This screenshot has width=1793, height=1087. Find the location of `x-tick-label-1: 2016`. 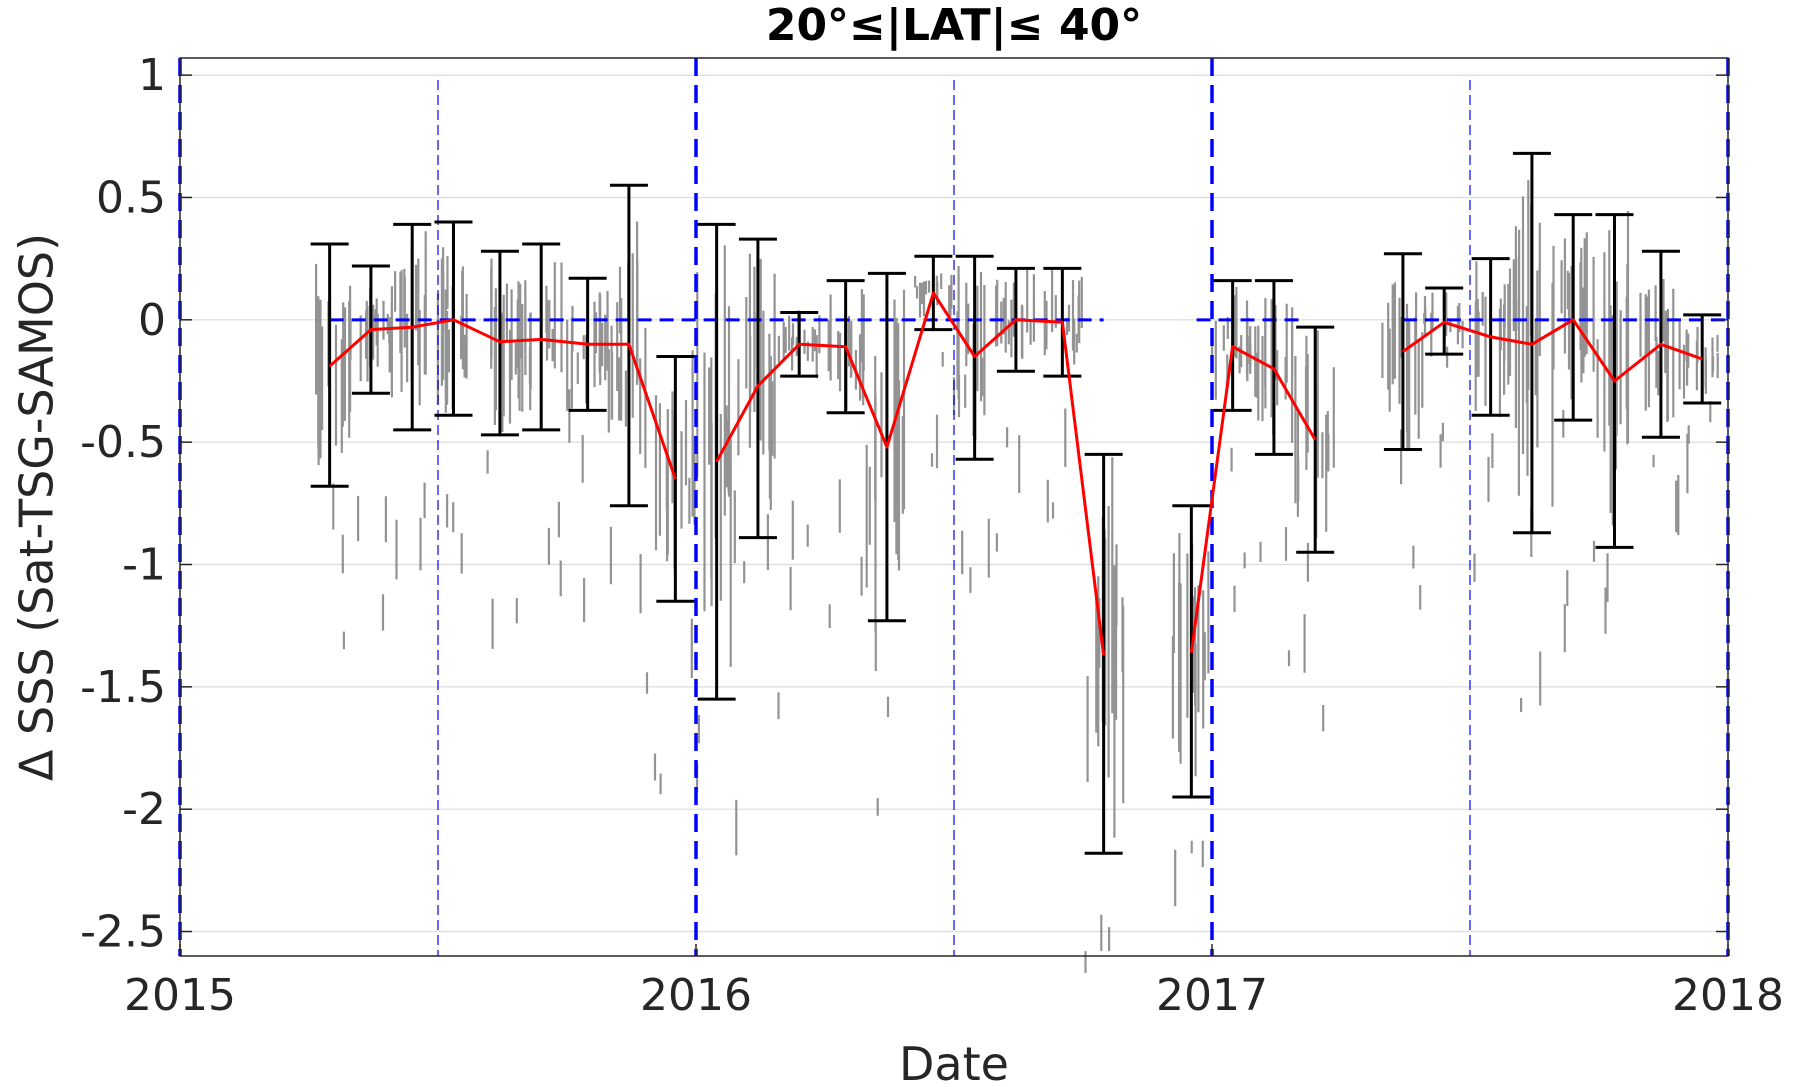

x-tick-label-1: 2016 is located at coordinates (696, 995).